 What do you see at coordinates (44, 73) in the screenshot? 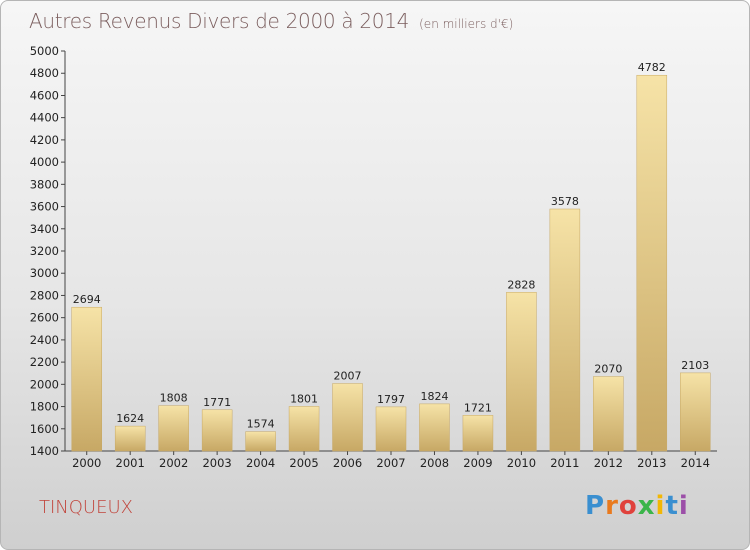
I see `y-tick-label: 4800` at bounding box center [44, 73].